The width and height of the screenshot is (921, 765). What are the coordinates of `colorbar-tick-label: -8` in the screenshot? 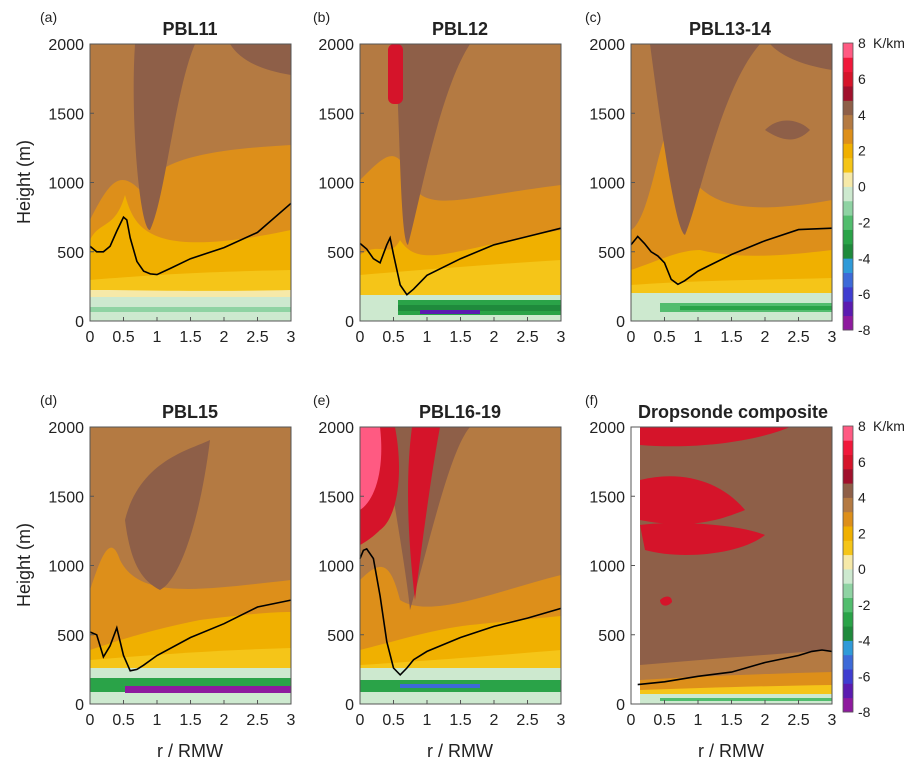 It's located at (864, 712).